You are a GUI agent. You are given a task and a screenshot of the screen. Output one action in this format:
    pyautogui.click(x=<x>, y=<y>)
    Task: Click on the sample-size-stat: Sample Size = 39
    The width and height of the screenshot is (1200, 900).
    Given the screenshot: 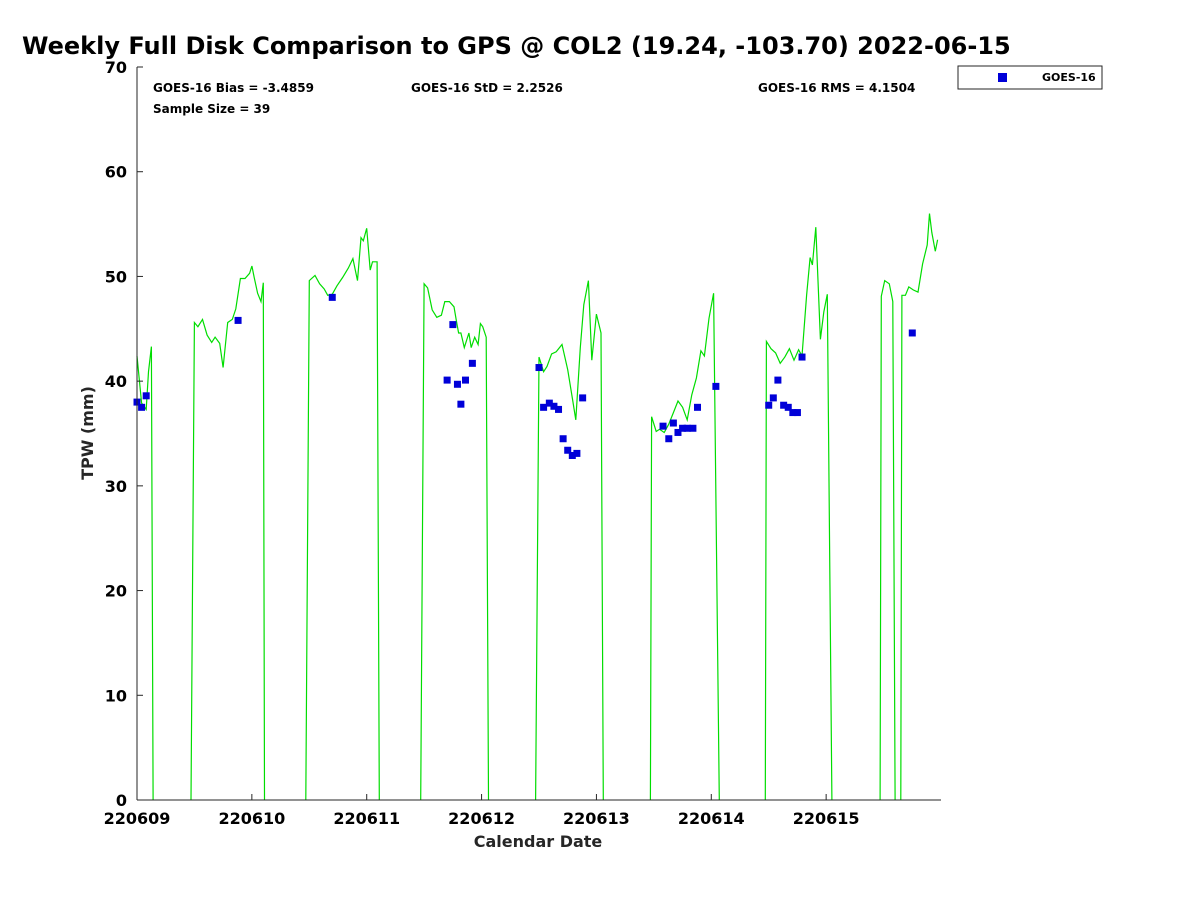 What is the action you would take?
    pyautogui.click(x=211, y=109)
    